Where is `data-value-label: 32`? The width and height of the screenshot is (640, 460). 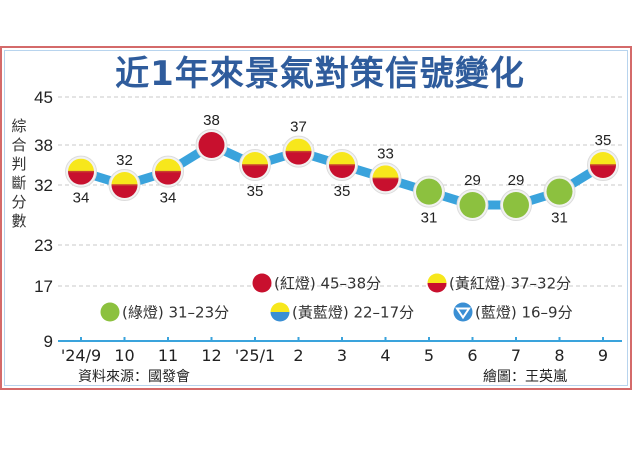 data-value-label: 32 is located at coordinates (124, 160).